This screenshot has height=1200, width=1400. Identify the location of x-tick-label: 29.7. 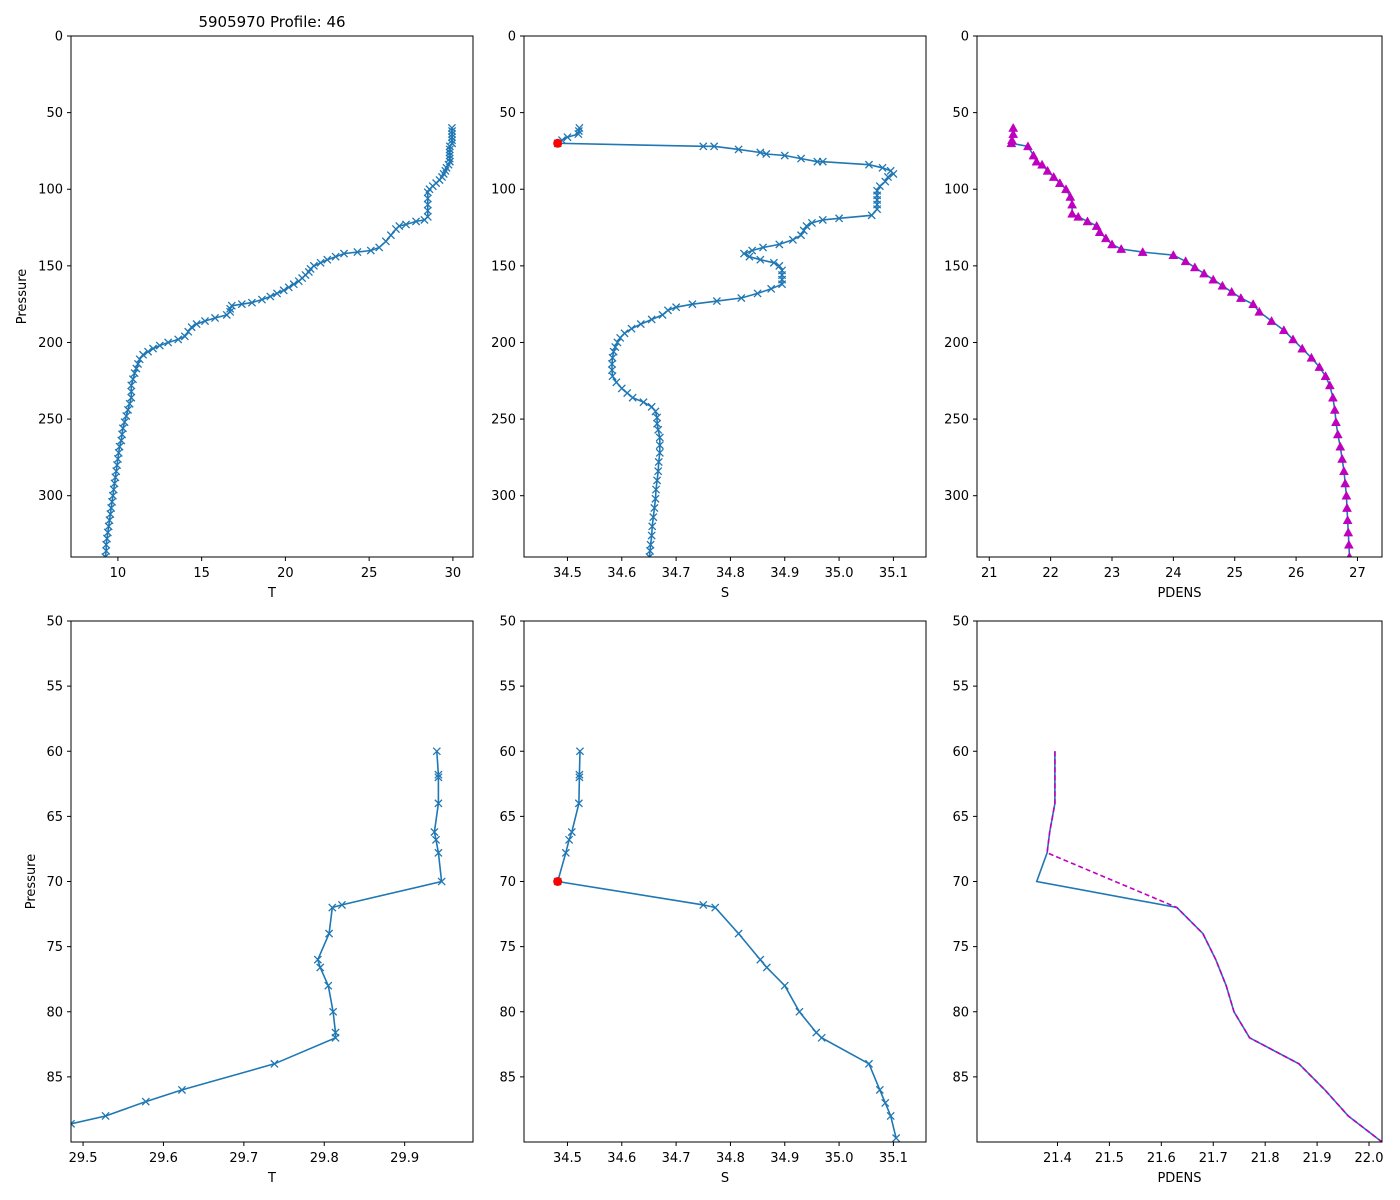
(243, 1158).